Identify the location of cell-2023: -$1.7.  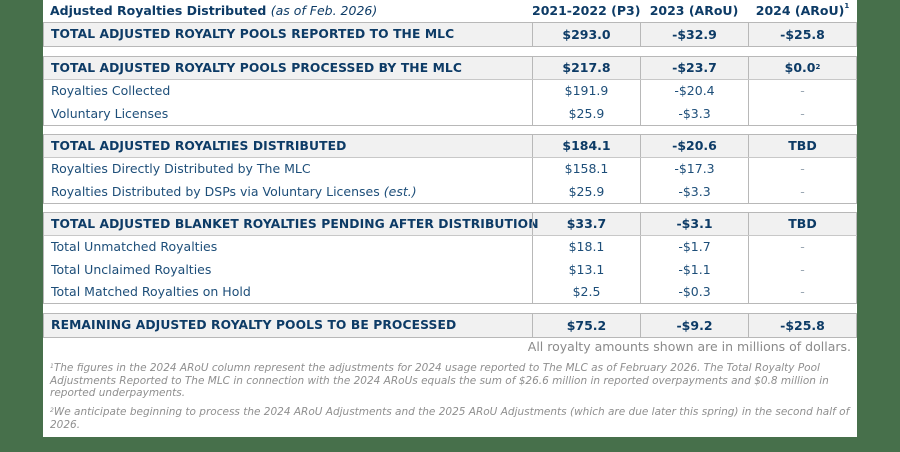
(694, 246).